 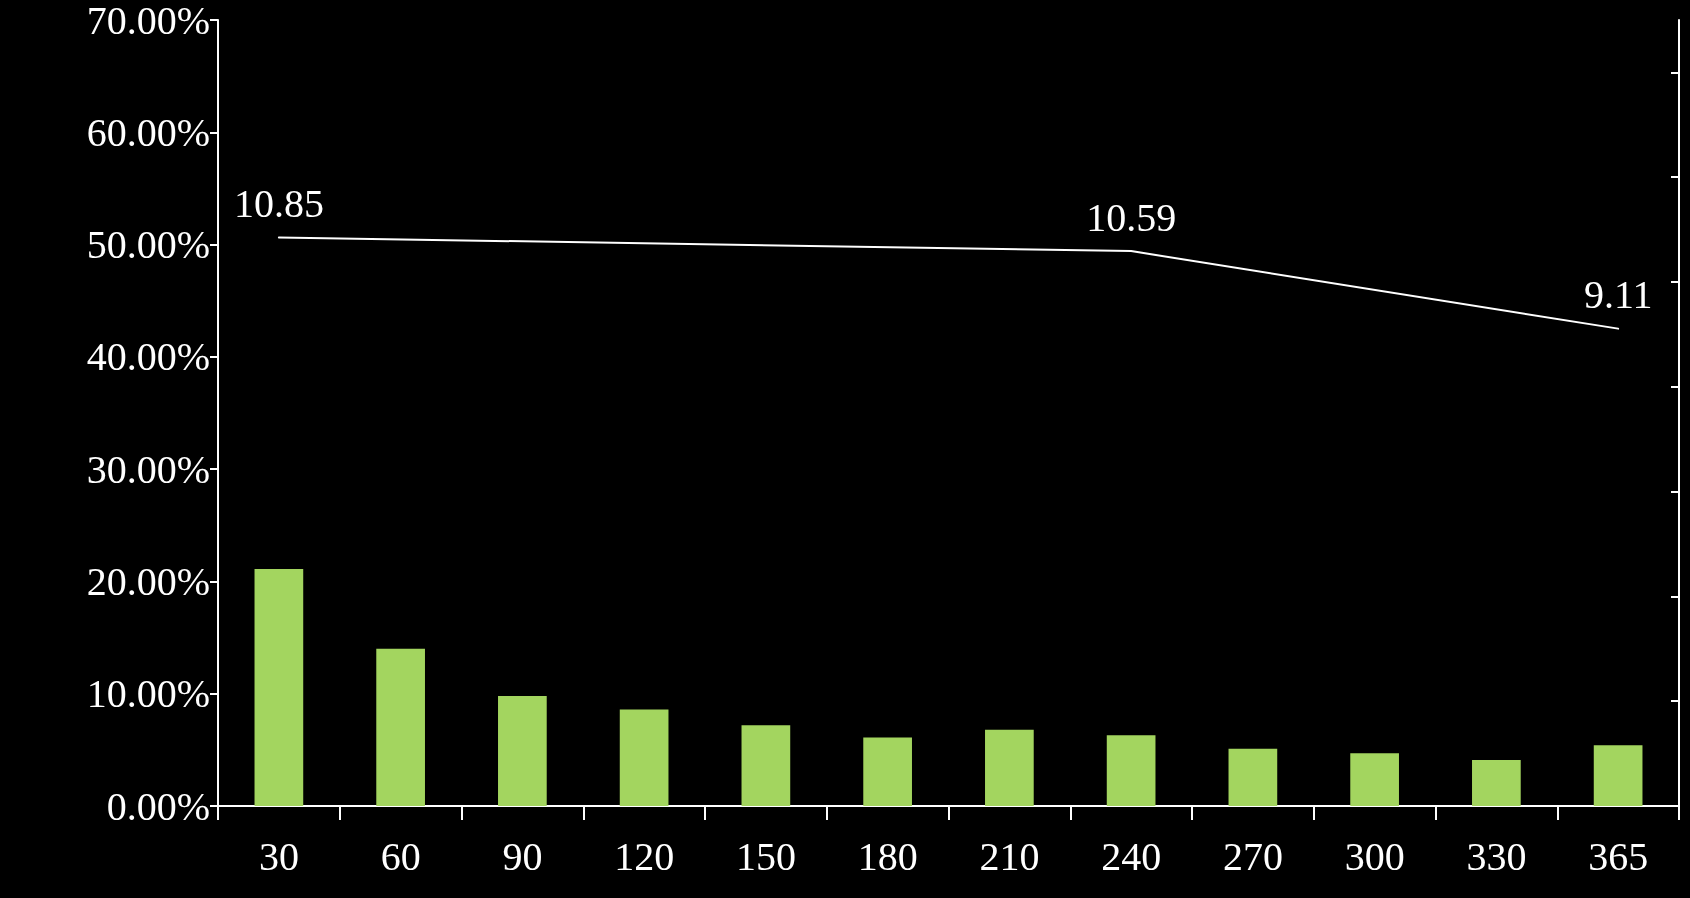 I want to click on x-tick-label: 60, so click(x=400, y=856).